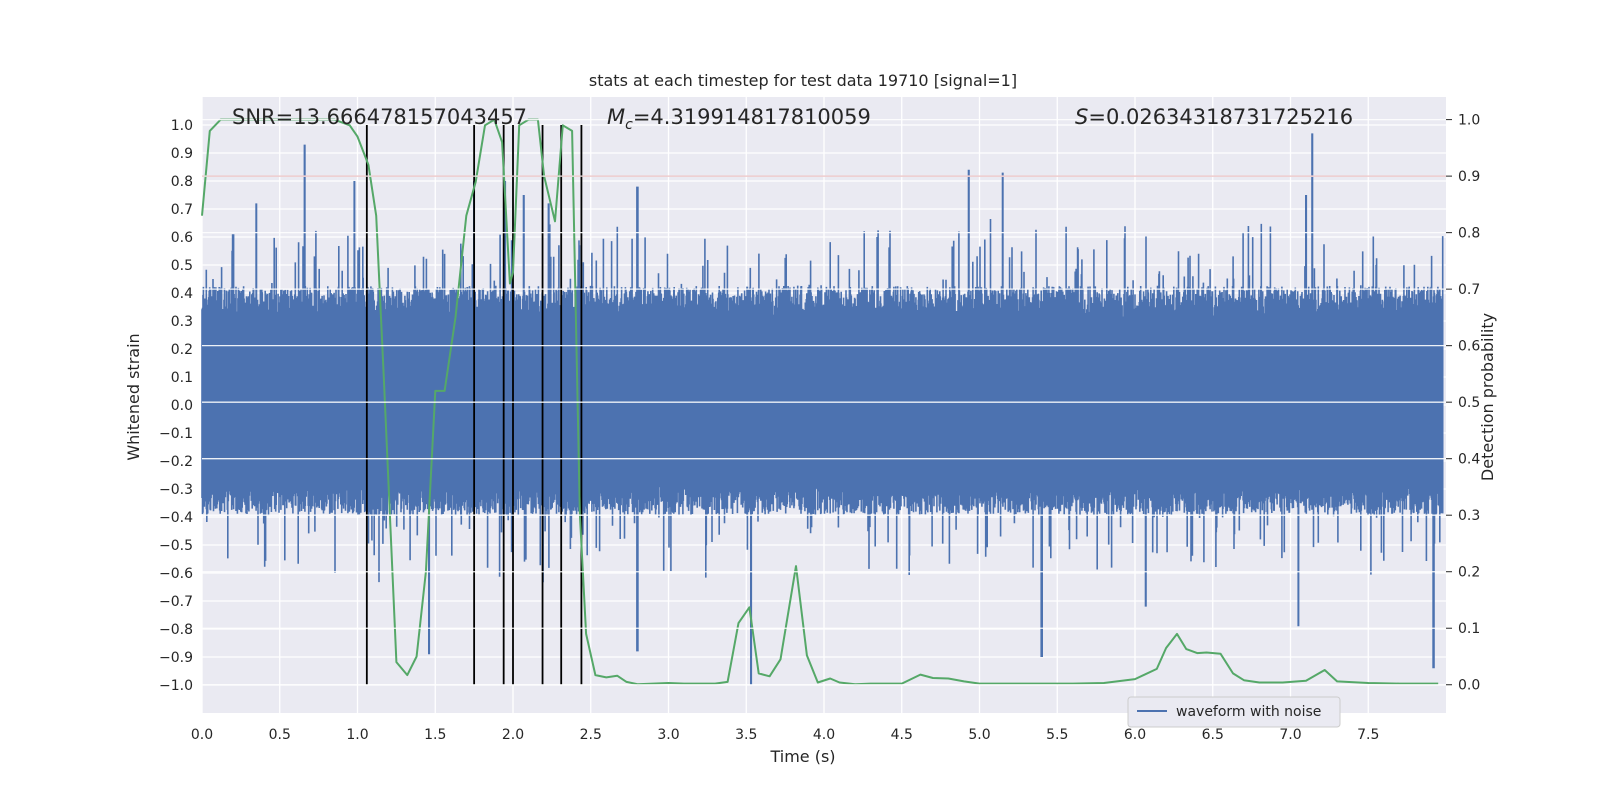  What do you see at coordinates (591, 735) in the screenshot?
I see `x-tick-label: 2.5` at bounding box center [591, 735].